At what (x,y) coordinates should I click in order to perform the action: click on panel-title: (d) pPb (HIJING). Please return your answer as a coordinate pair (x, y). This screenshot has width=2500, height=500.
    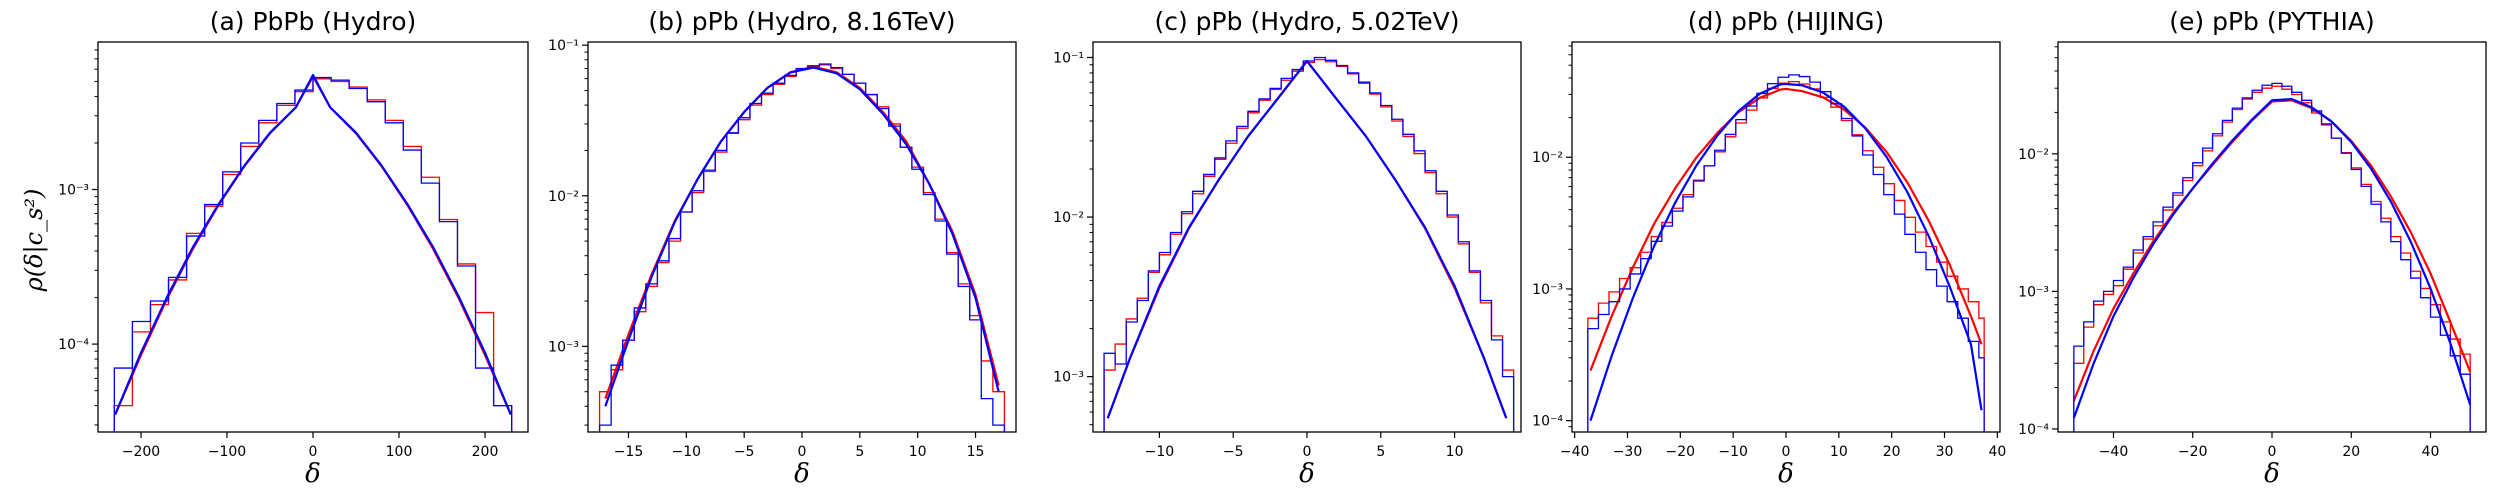
    Looking at the image, I should click on (1786, 21).